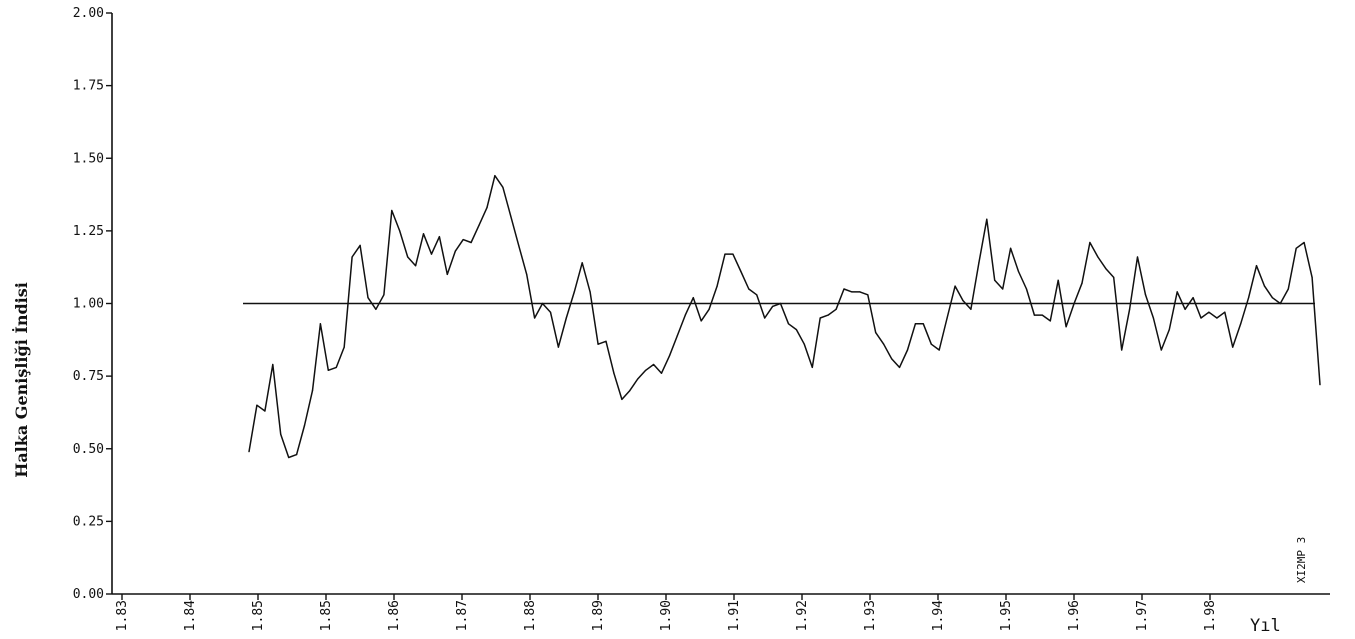 Image resolution: width=1355 pixels, height=639 pixels. I want to click on x-tick-label: 1.88, so click(530, 615).